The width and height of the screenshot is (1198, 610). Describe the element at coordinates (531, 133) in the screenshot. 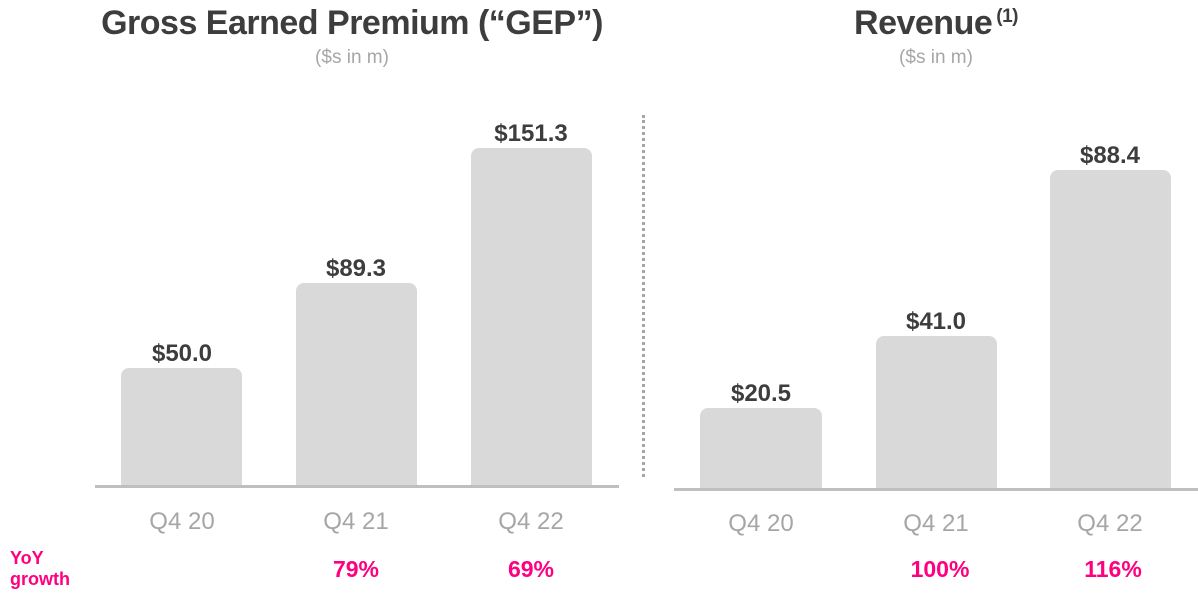

I see `bar-value-label: $151.3` at that location.